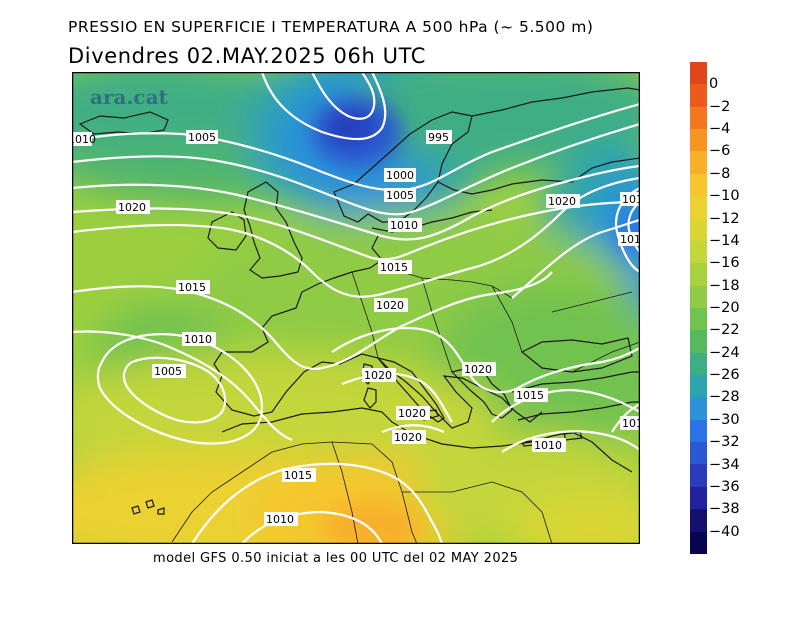  I want to click on chart-subtitle: Divendres 02.MAY.2025 06h UTC, so click(247, 56).